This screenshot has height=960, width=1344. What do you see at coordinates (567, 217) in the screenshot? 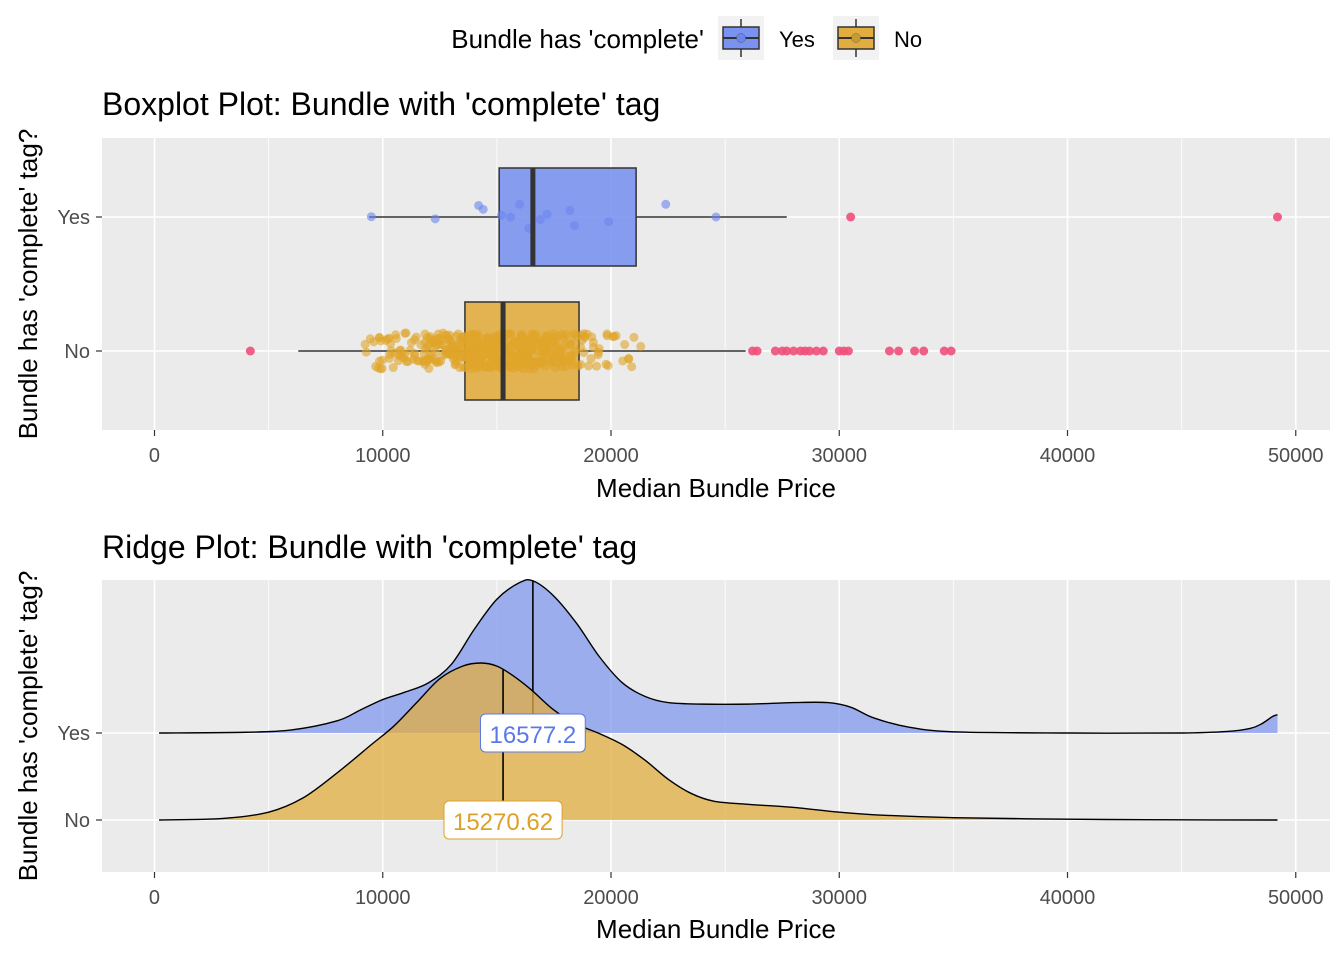
I see `box-iqr` at bounding box center [567, 217].